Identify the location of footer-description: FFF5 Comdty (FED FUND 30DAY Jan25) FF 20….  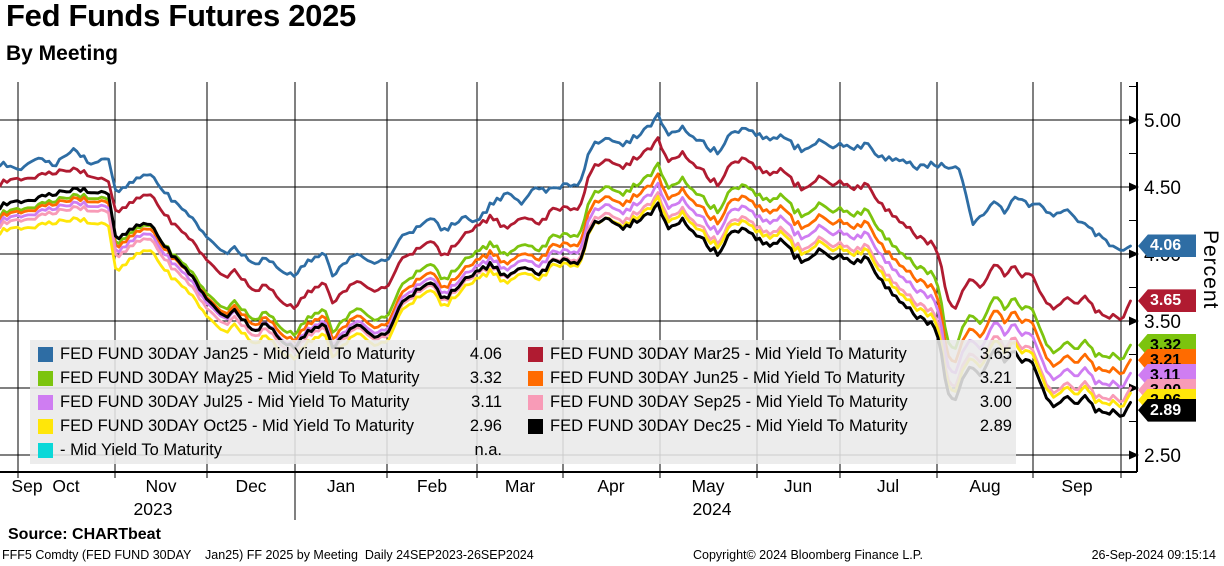
(268, 555).